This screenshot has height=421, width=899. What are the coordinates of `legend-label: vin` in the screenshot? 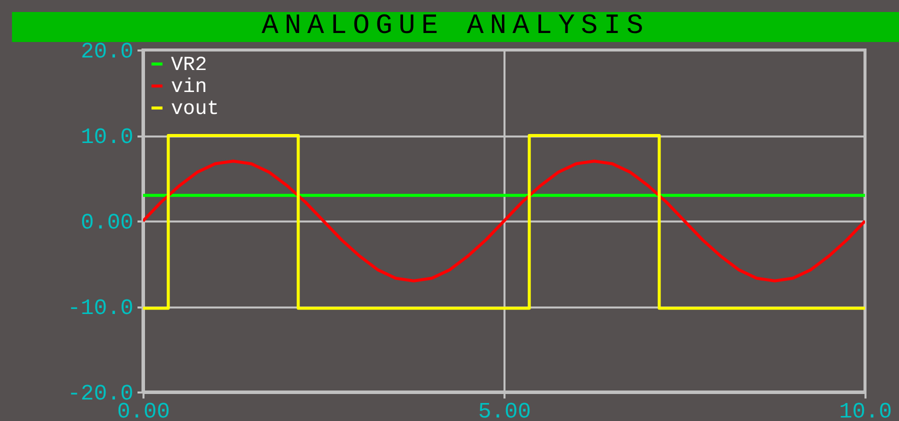 It's located at (189, 87).